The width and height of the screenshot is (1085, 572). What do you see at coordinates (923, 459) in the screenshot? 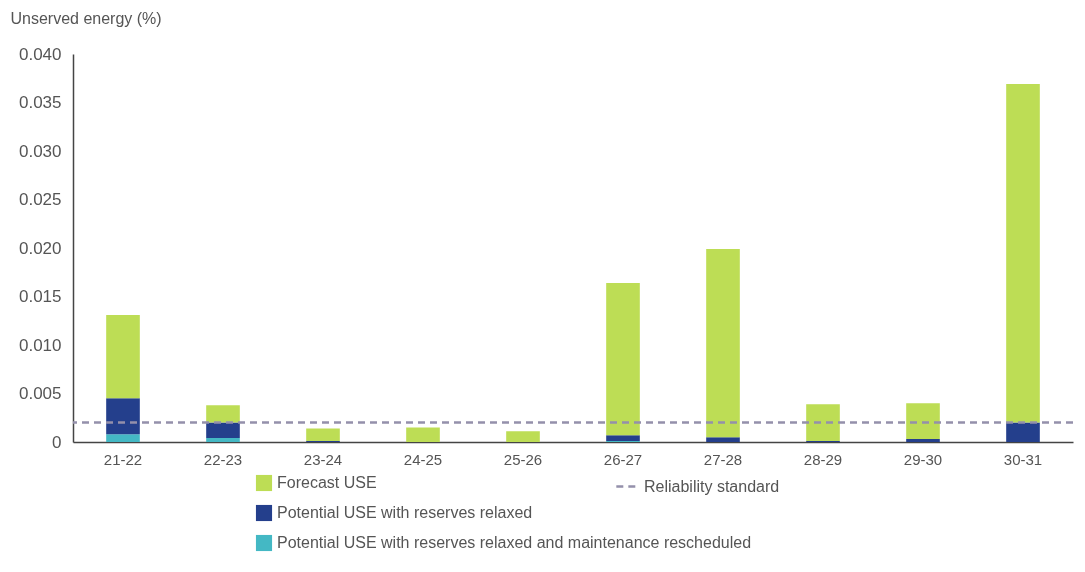
I see `x-tick-label: 29-30` at bounding box center [923, 459].